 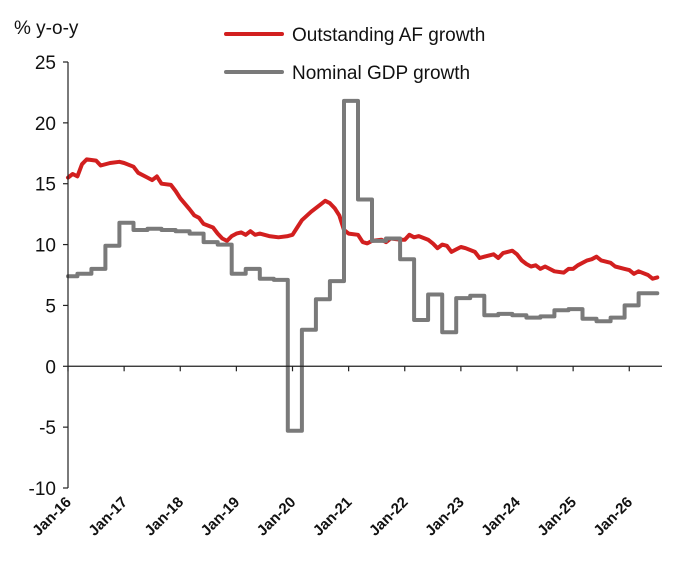 I want to click on x-tick-label: Jan-24, so click(x=501, y=516).